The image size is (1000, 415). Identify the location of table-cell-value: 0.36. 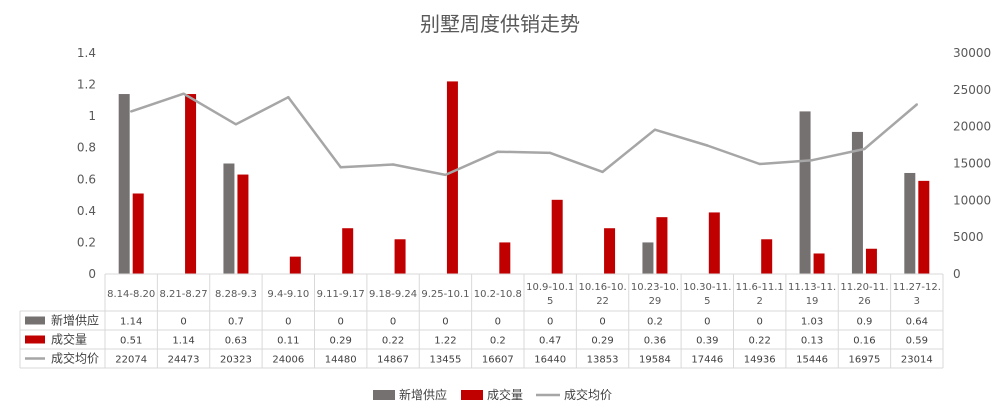
(655, 341).